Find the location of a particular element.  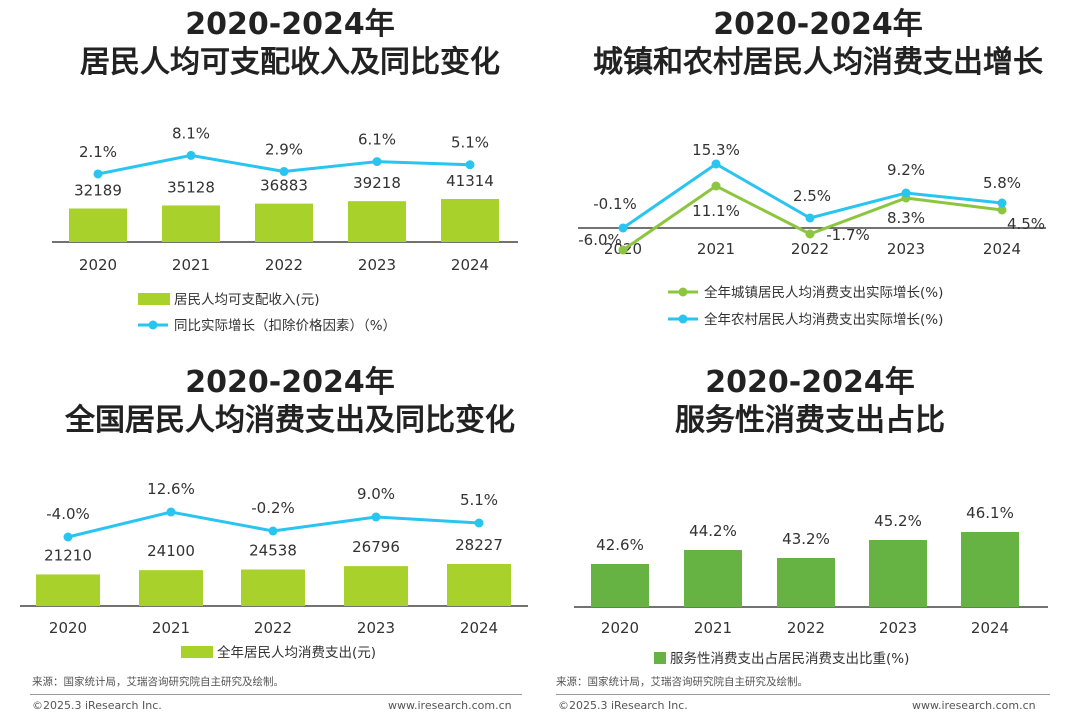

p2-tick-label: 2022 is located at coordinates (810, 249).